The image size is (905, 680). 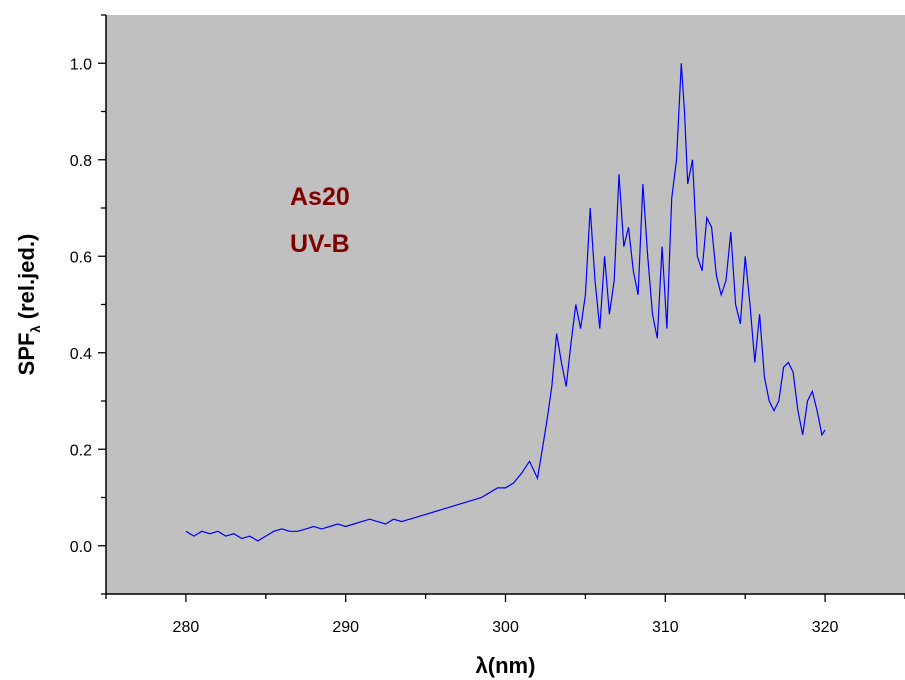 I want to click on annotation-band: UV-B, so click(x=320, y=244).